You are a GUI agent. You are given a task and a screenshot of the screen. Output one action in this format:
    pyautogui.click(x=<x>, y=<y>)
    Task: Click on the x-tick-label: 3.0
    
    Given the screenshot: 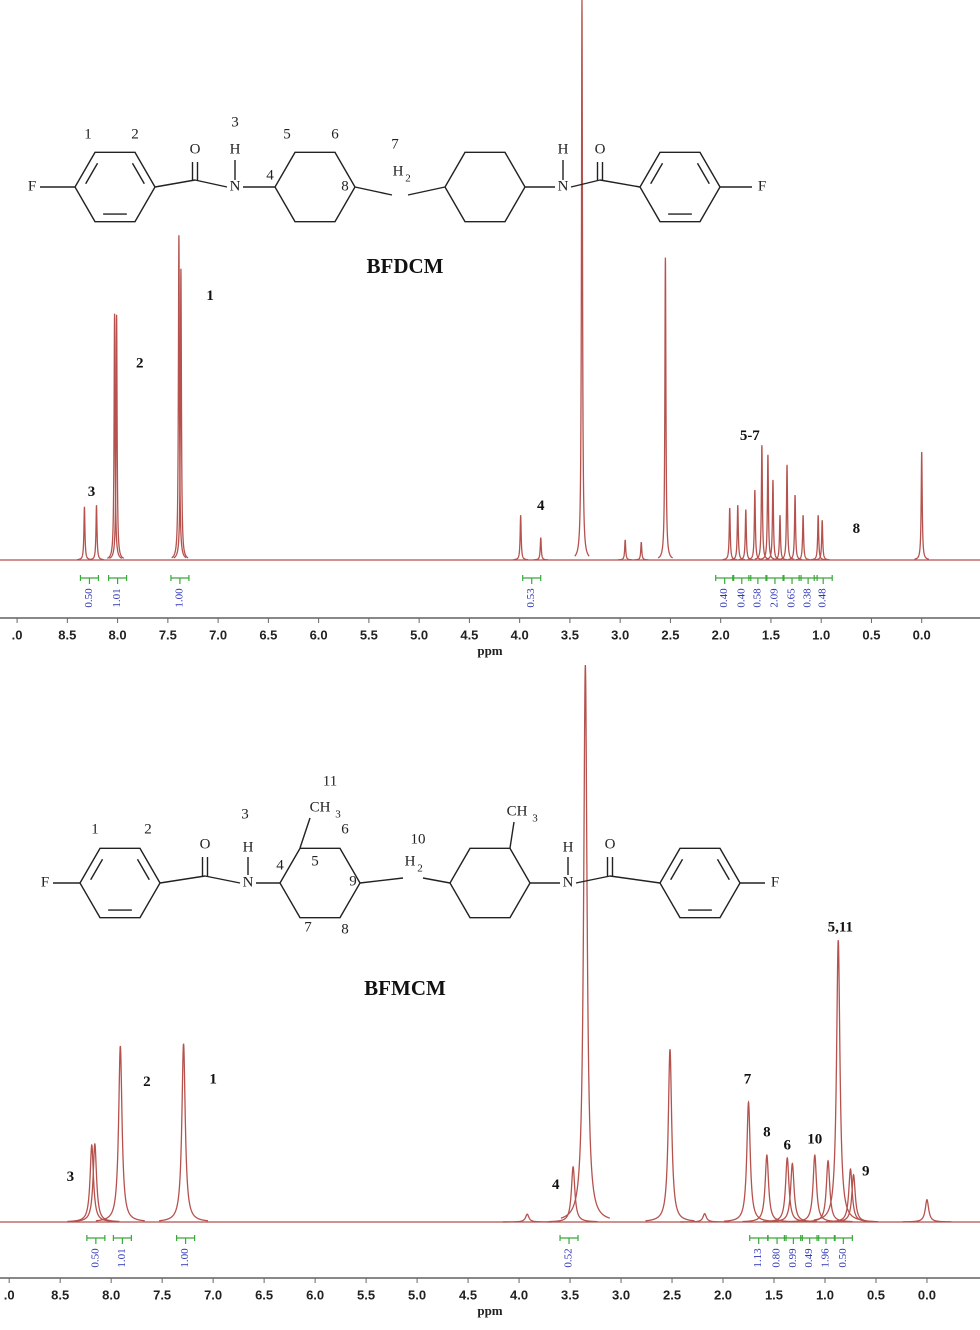 What is the action you would take?
    pyautogui.click(x=620, y=634)
    